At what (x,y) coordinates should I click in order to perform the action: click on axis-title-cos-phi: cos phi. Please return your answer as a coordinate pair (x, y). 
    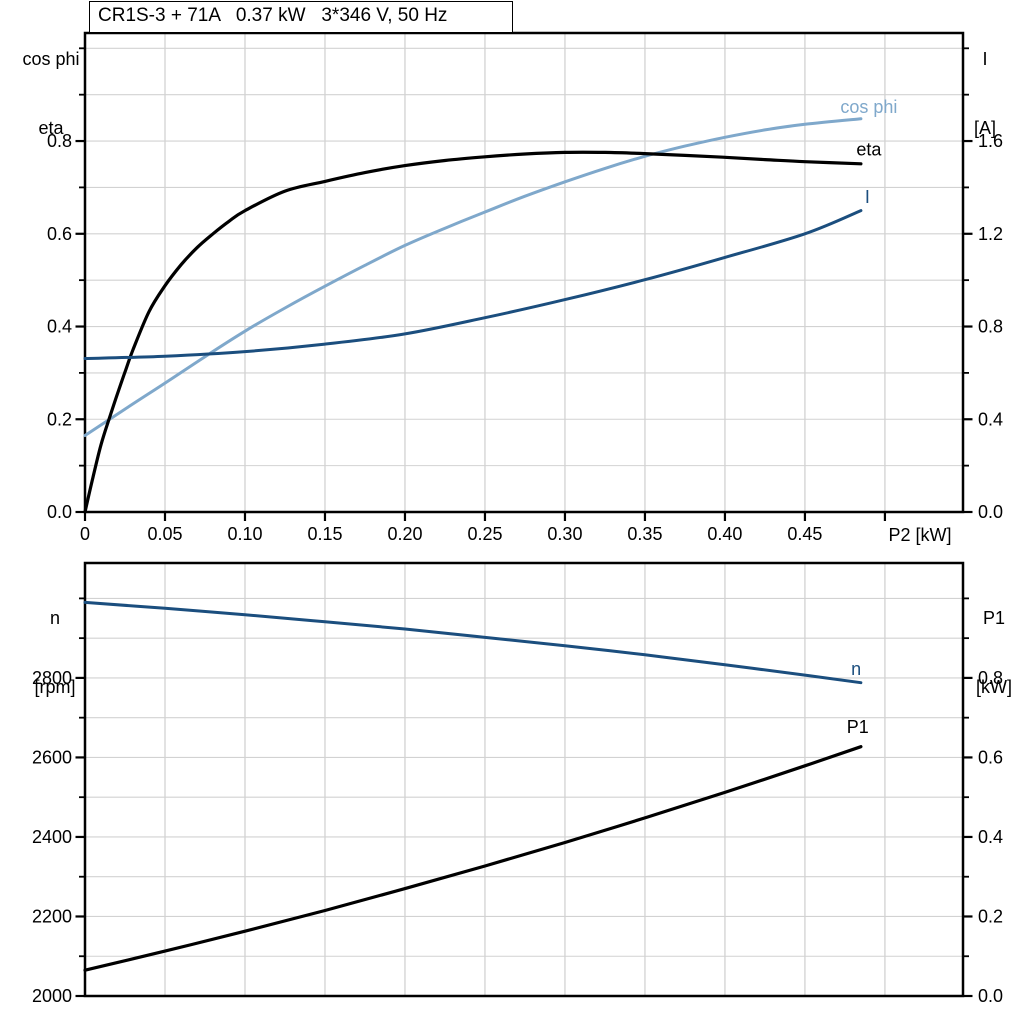
    Looking at the image, I should click on (51, 59).